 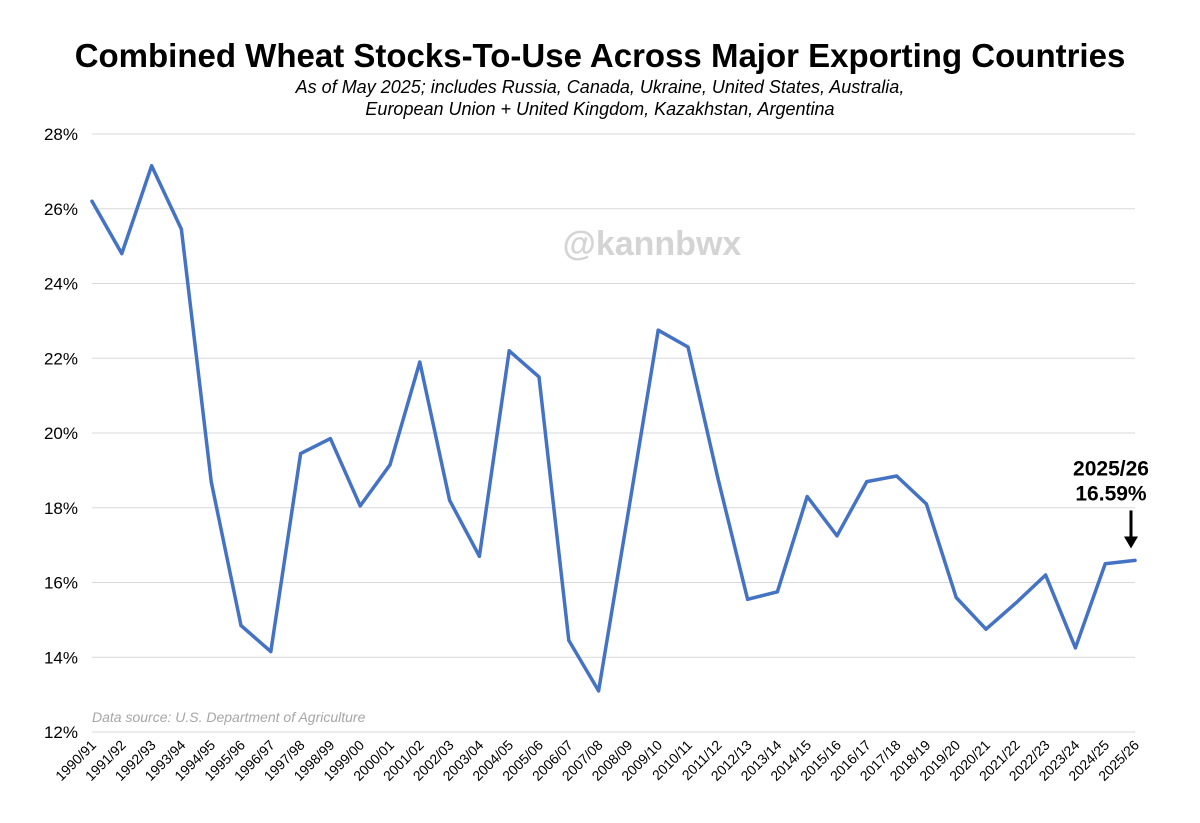 I want to click on y-tick-label: 24%, so click(x=61, y=284).